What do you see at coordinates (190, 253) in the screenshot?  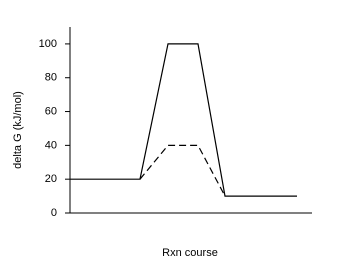 I see `x-axis-label: Rxn course` at bounding box center [190, 253].